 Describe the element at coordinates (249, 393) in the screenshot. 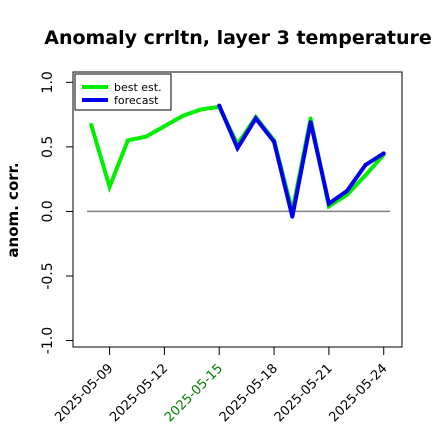

I see `x-tick-label: 2025-05-18` at that location.